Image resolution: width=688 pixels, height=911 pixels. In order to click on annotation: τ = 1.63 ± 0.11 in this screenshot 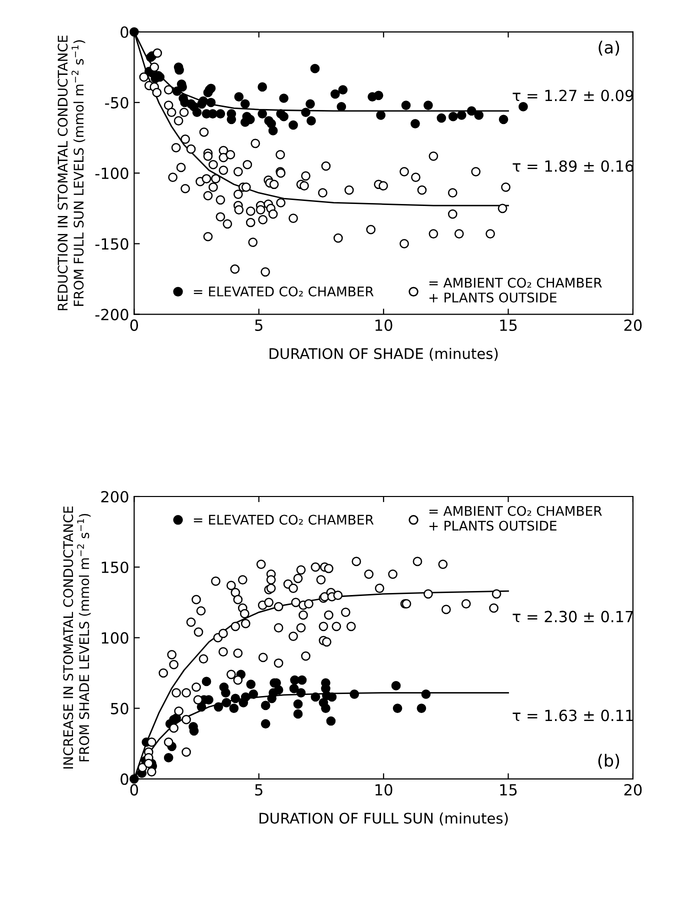, I will do `click(572, 716)`.